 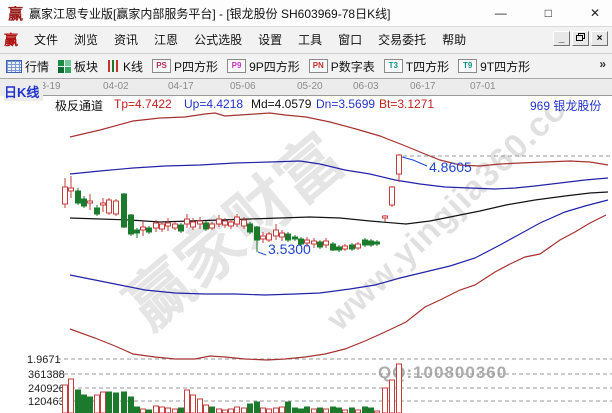 I want to click on date-tick-06-17: 06-17, so click(x=423, y=86).